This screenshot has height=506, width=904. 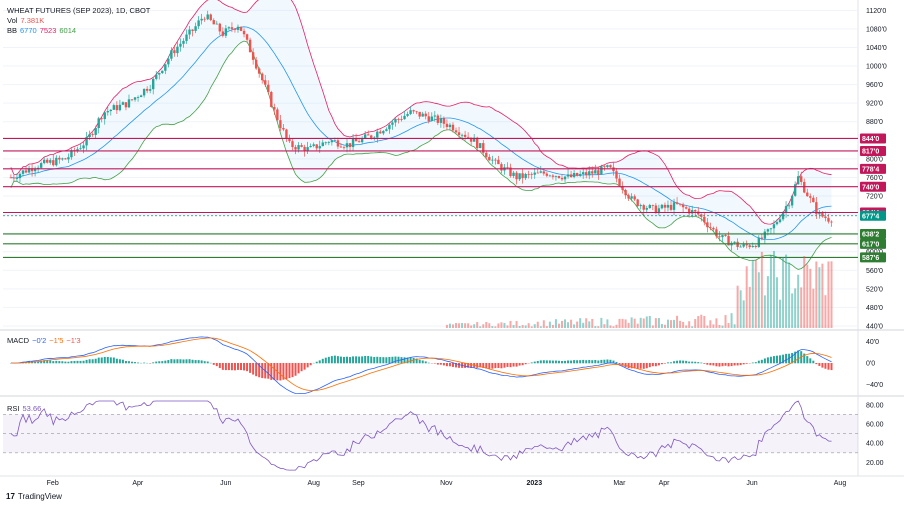 I want to click on tv-logo-mark: 17, so click(x=10, y=496).